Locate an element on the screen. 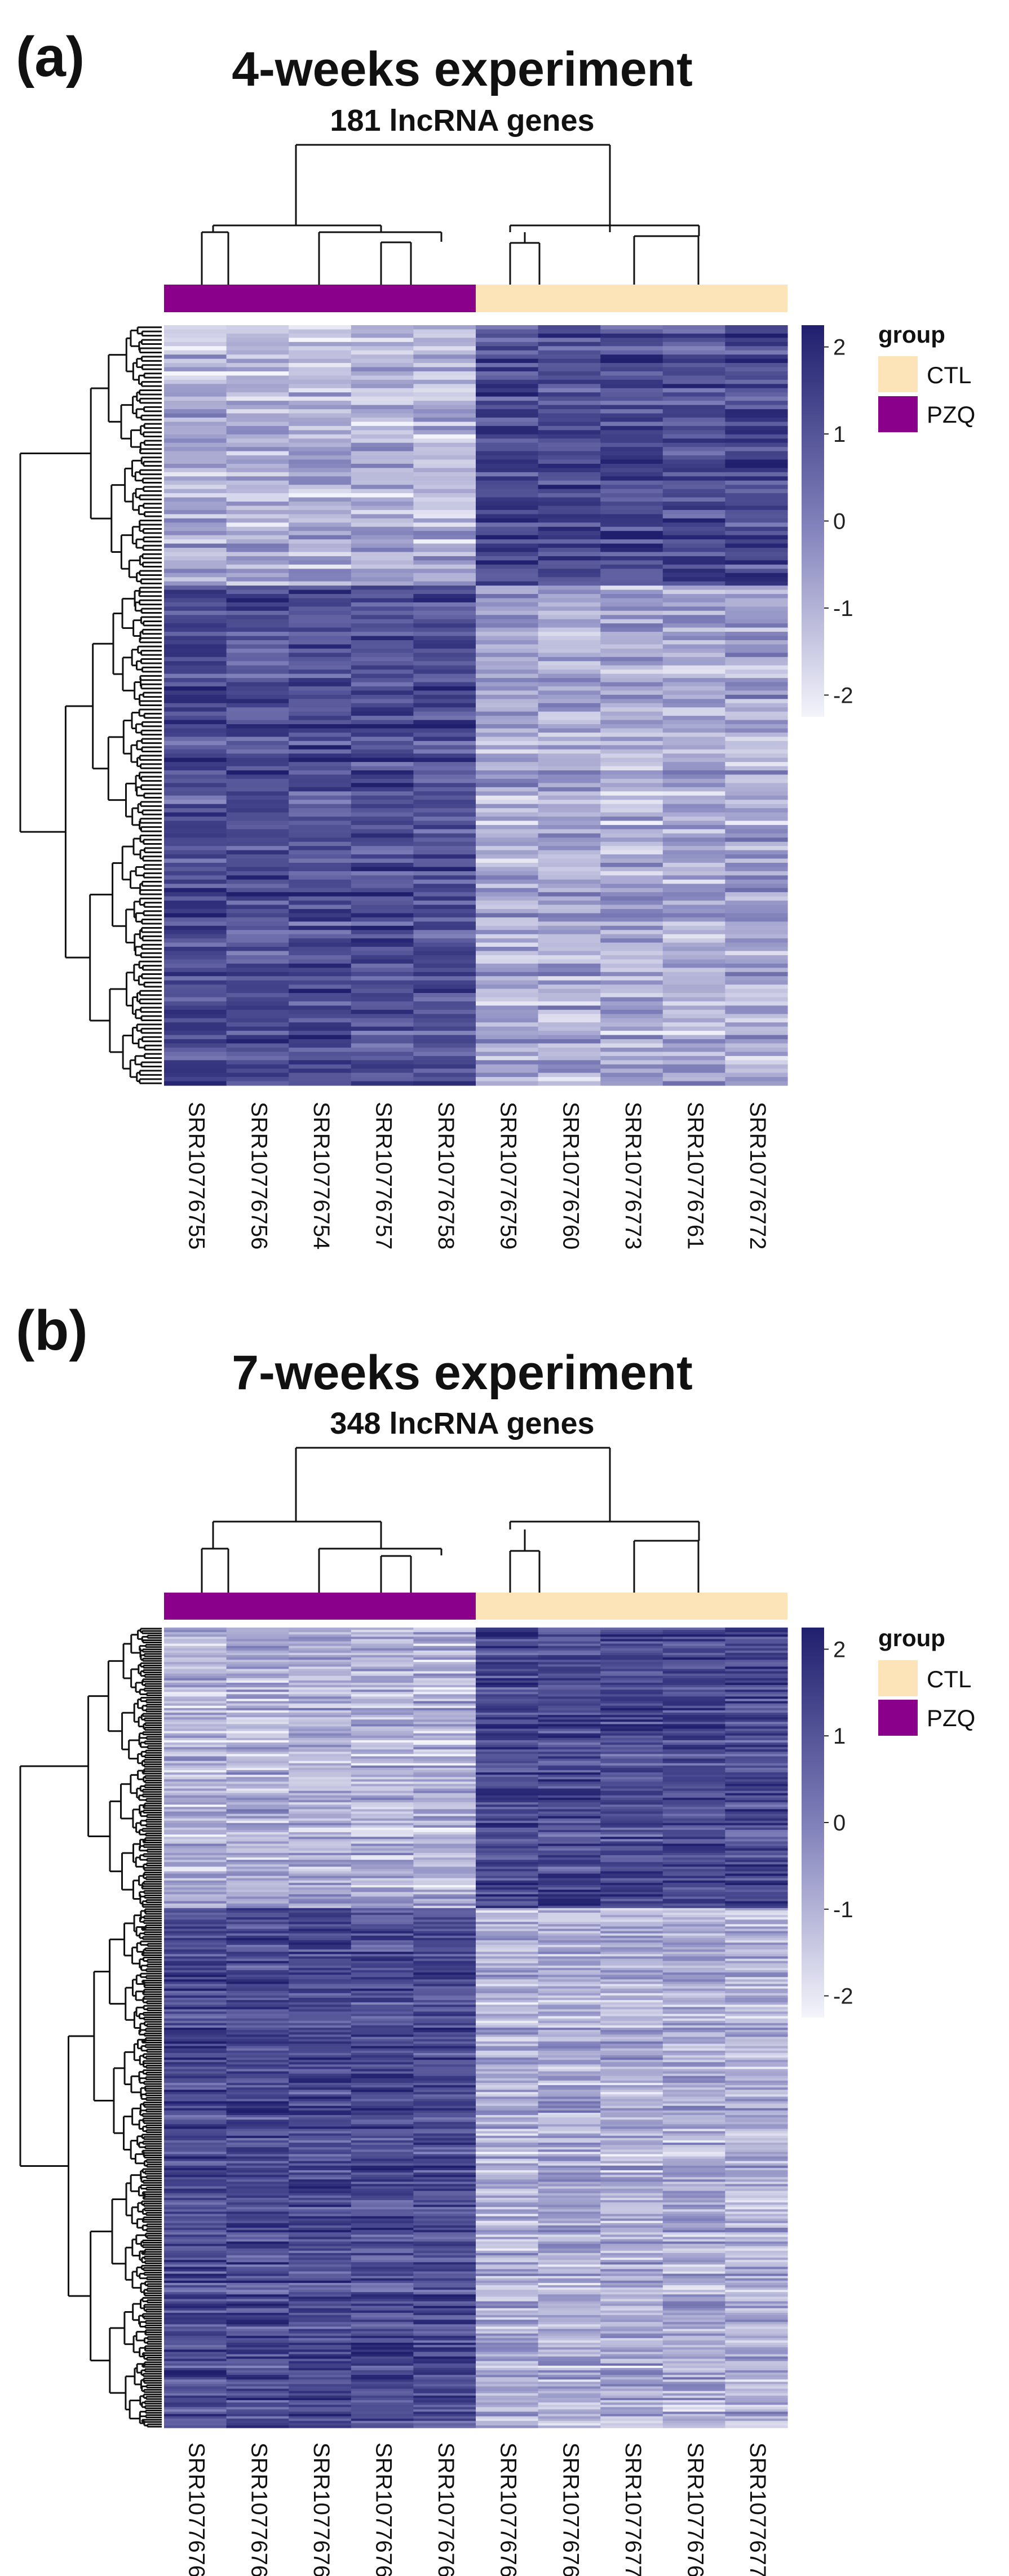 The height and width of the screenshot is (2576, 1009). panel-a-title: 4-weeks experiment is located at coordinates (462, 69).